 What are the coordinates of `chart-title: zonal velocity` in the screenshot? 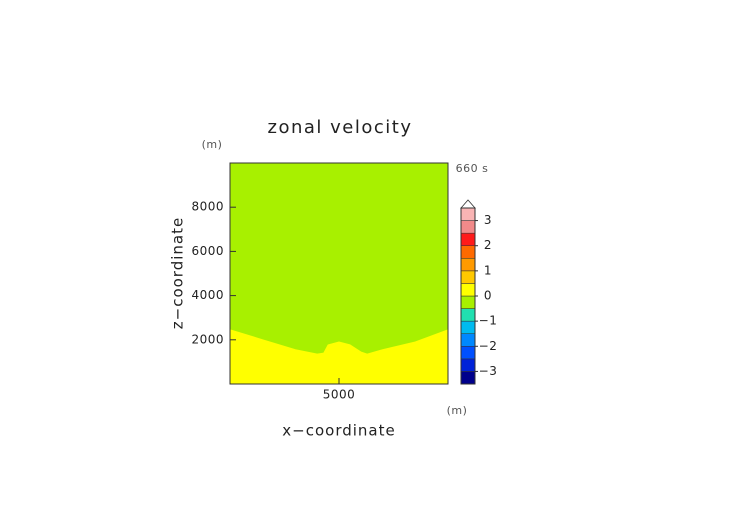 It's located at (340, 127).